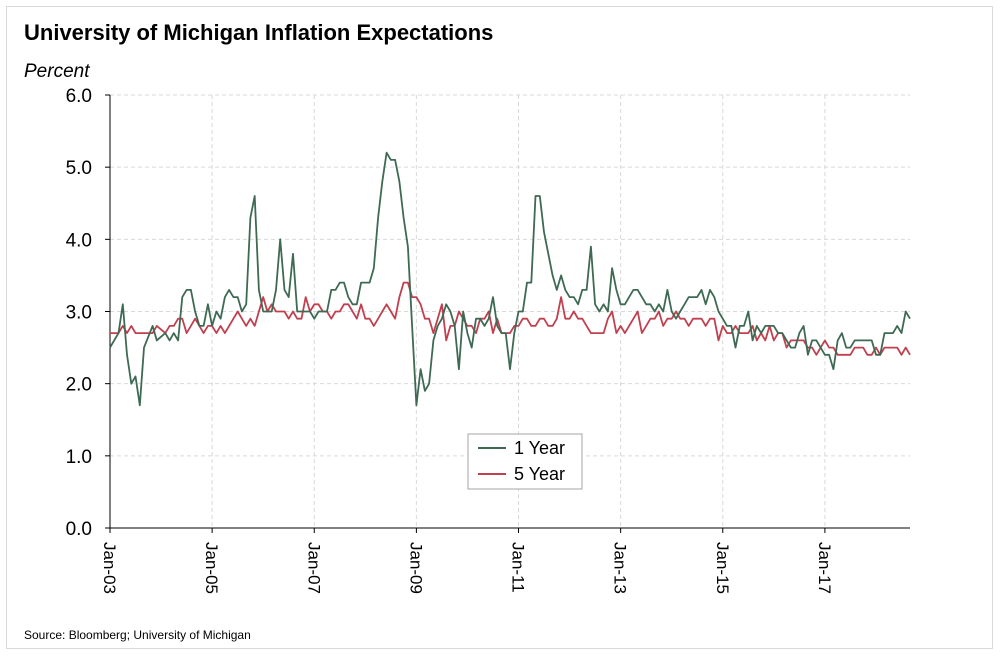  What do you see at coordinates (313, 568) in the screenshot?
I see `x-tick-label: Jan-07` at bounding box center [313, 568].